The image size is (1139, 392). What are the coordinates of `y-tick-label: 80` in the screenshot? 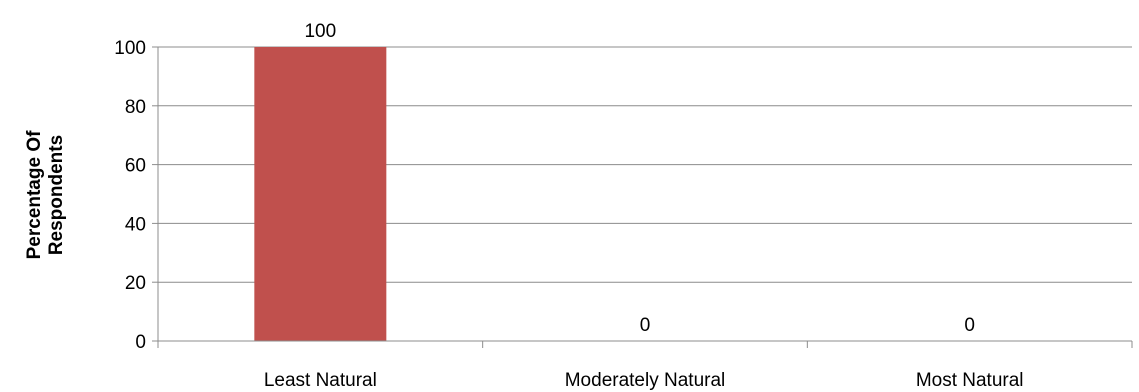 It's located at (135, 107).